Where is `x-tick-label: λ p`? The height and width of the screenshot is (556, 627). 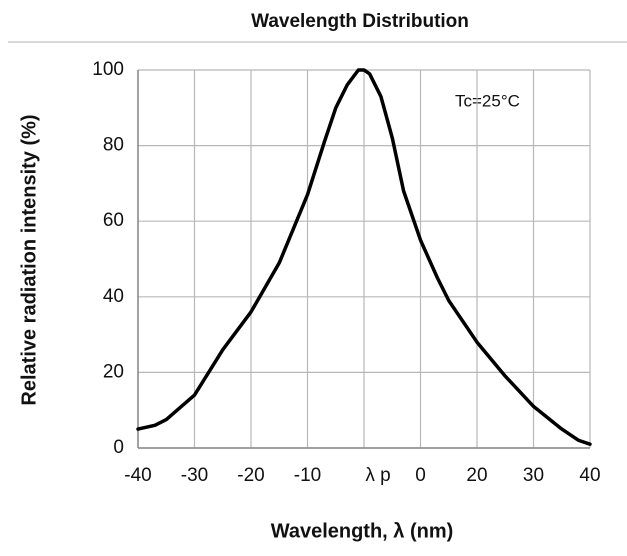
x-tick-label: λ p is located at coordinates (377, 475).